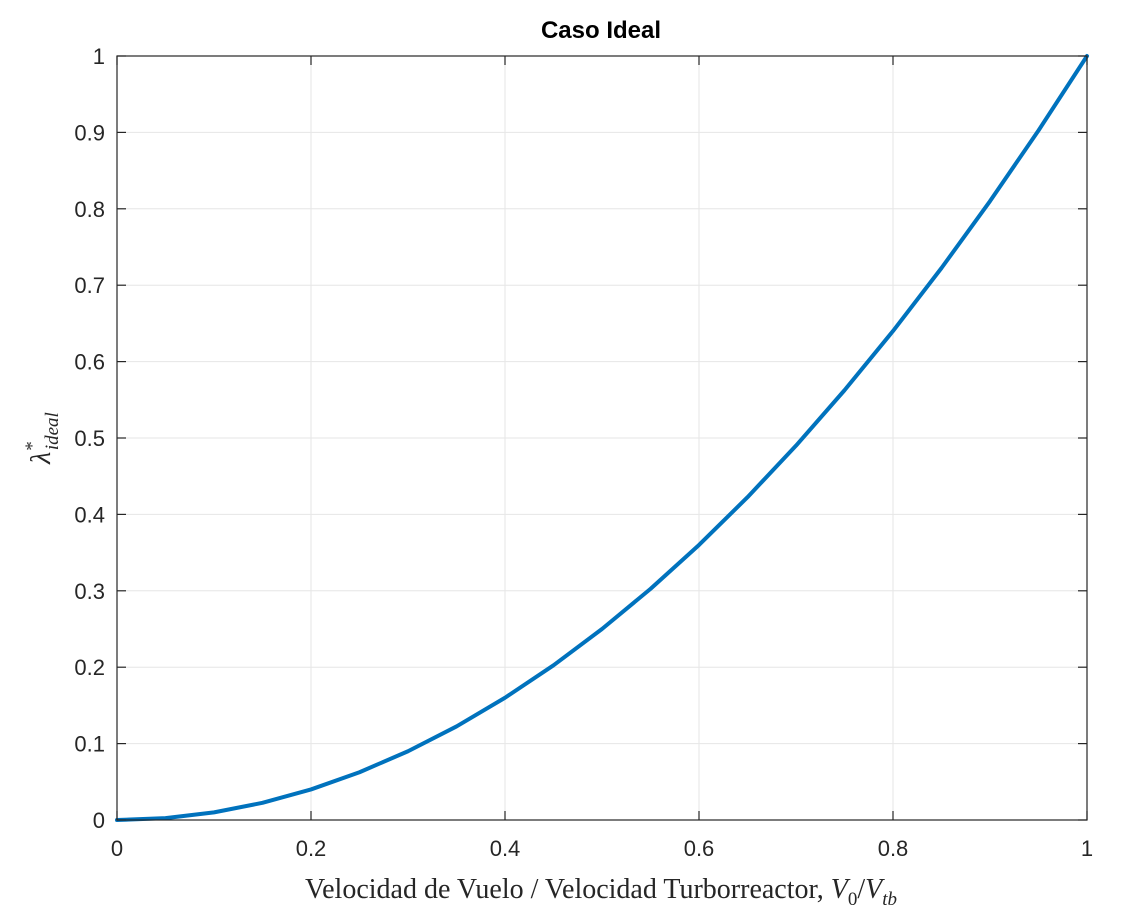 The height and width of the screenshot is (914, 1134). Describe the element at coordinates (311, 848) in the screenshot. I see `x-tick-label: 0.2` at that location.